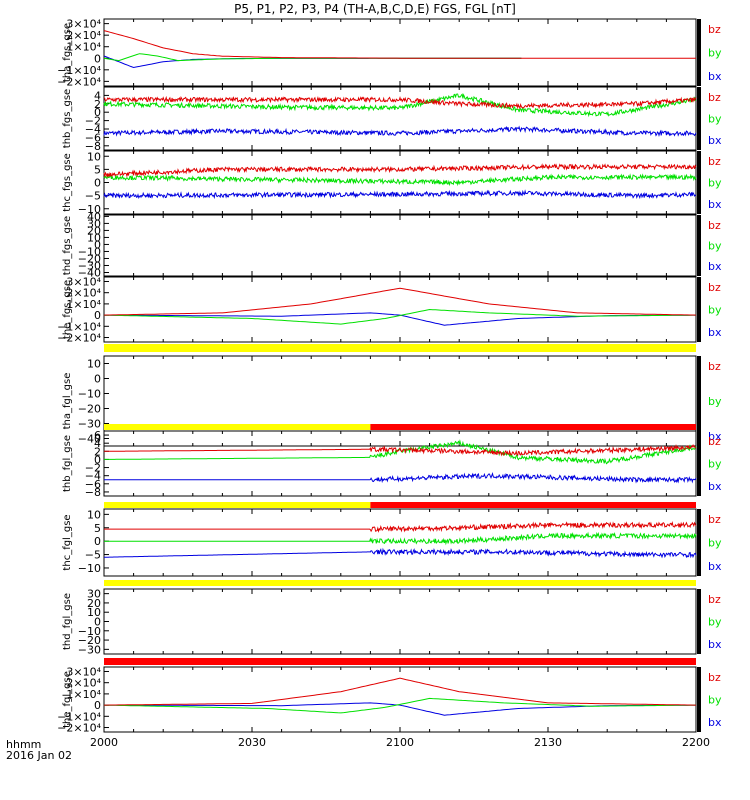  Describe the element at coordinates (67, 182) in the screenshot. I see `y-axis-label: thc_fgs_gse` at that location.